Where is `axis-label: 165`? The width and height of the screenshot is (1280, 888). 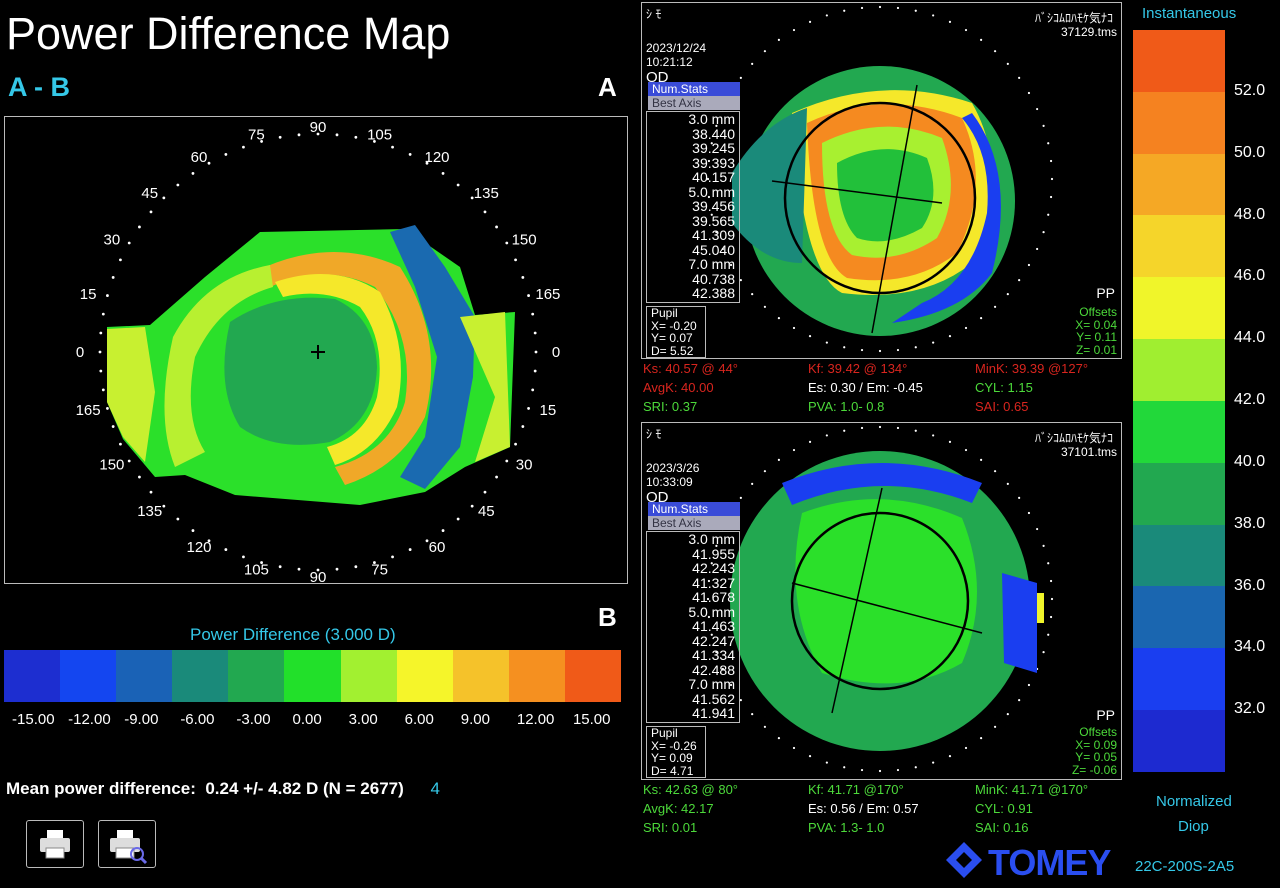
axis-label: 165 is located at coordinates (88, 410).